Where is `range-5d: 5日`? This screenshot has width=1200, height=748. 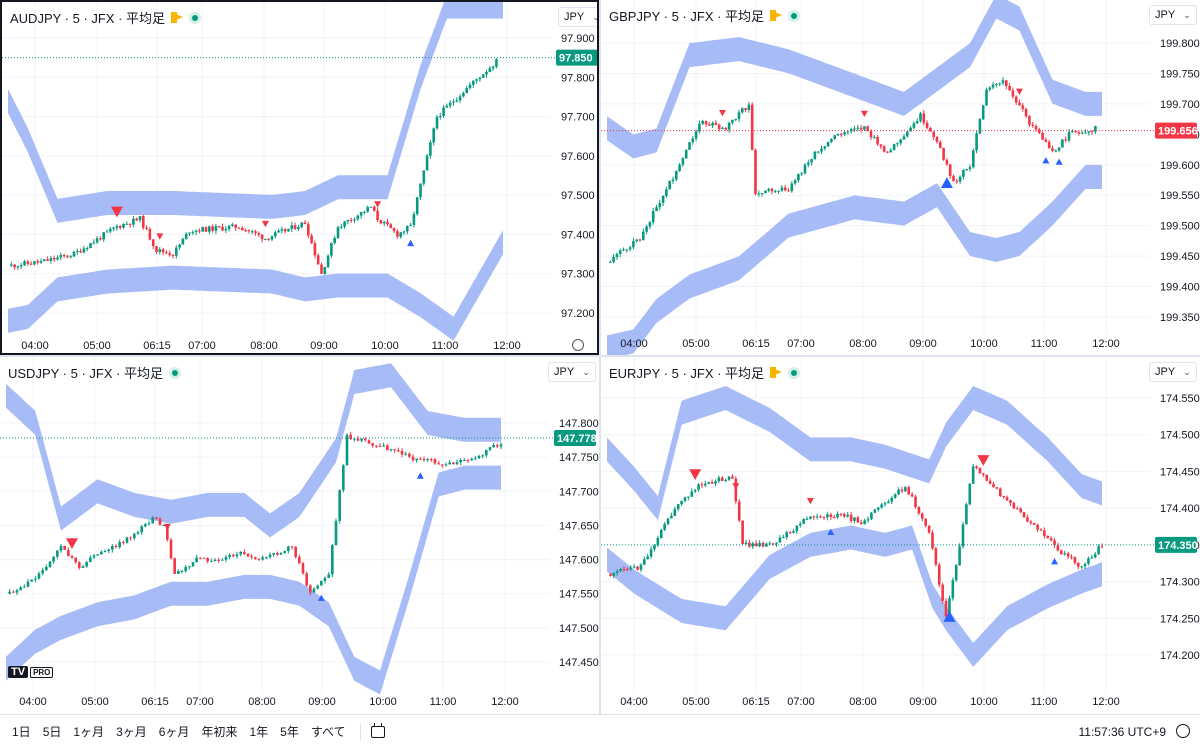 range-5d: 5日 is located at coordinates (52, 732).